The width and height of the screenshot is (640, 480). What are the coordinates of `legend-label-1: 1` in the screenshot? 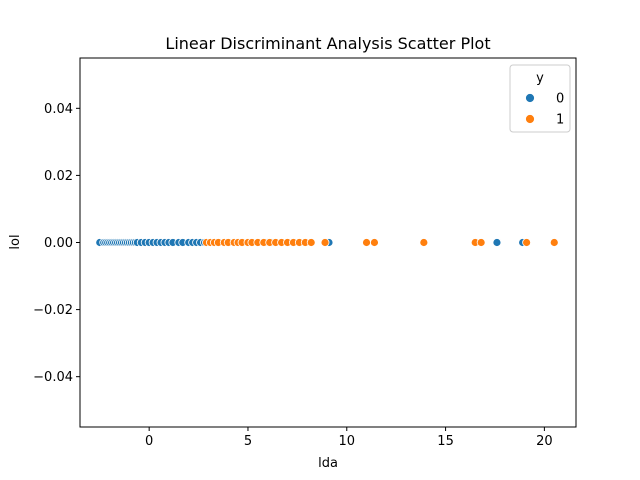 It's located at (560, 120).